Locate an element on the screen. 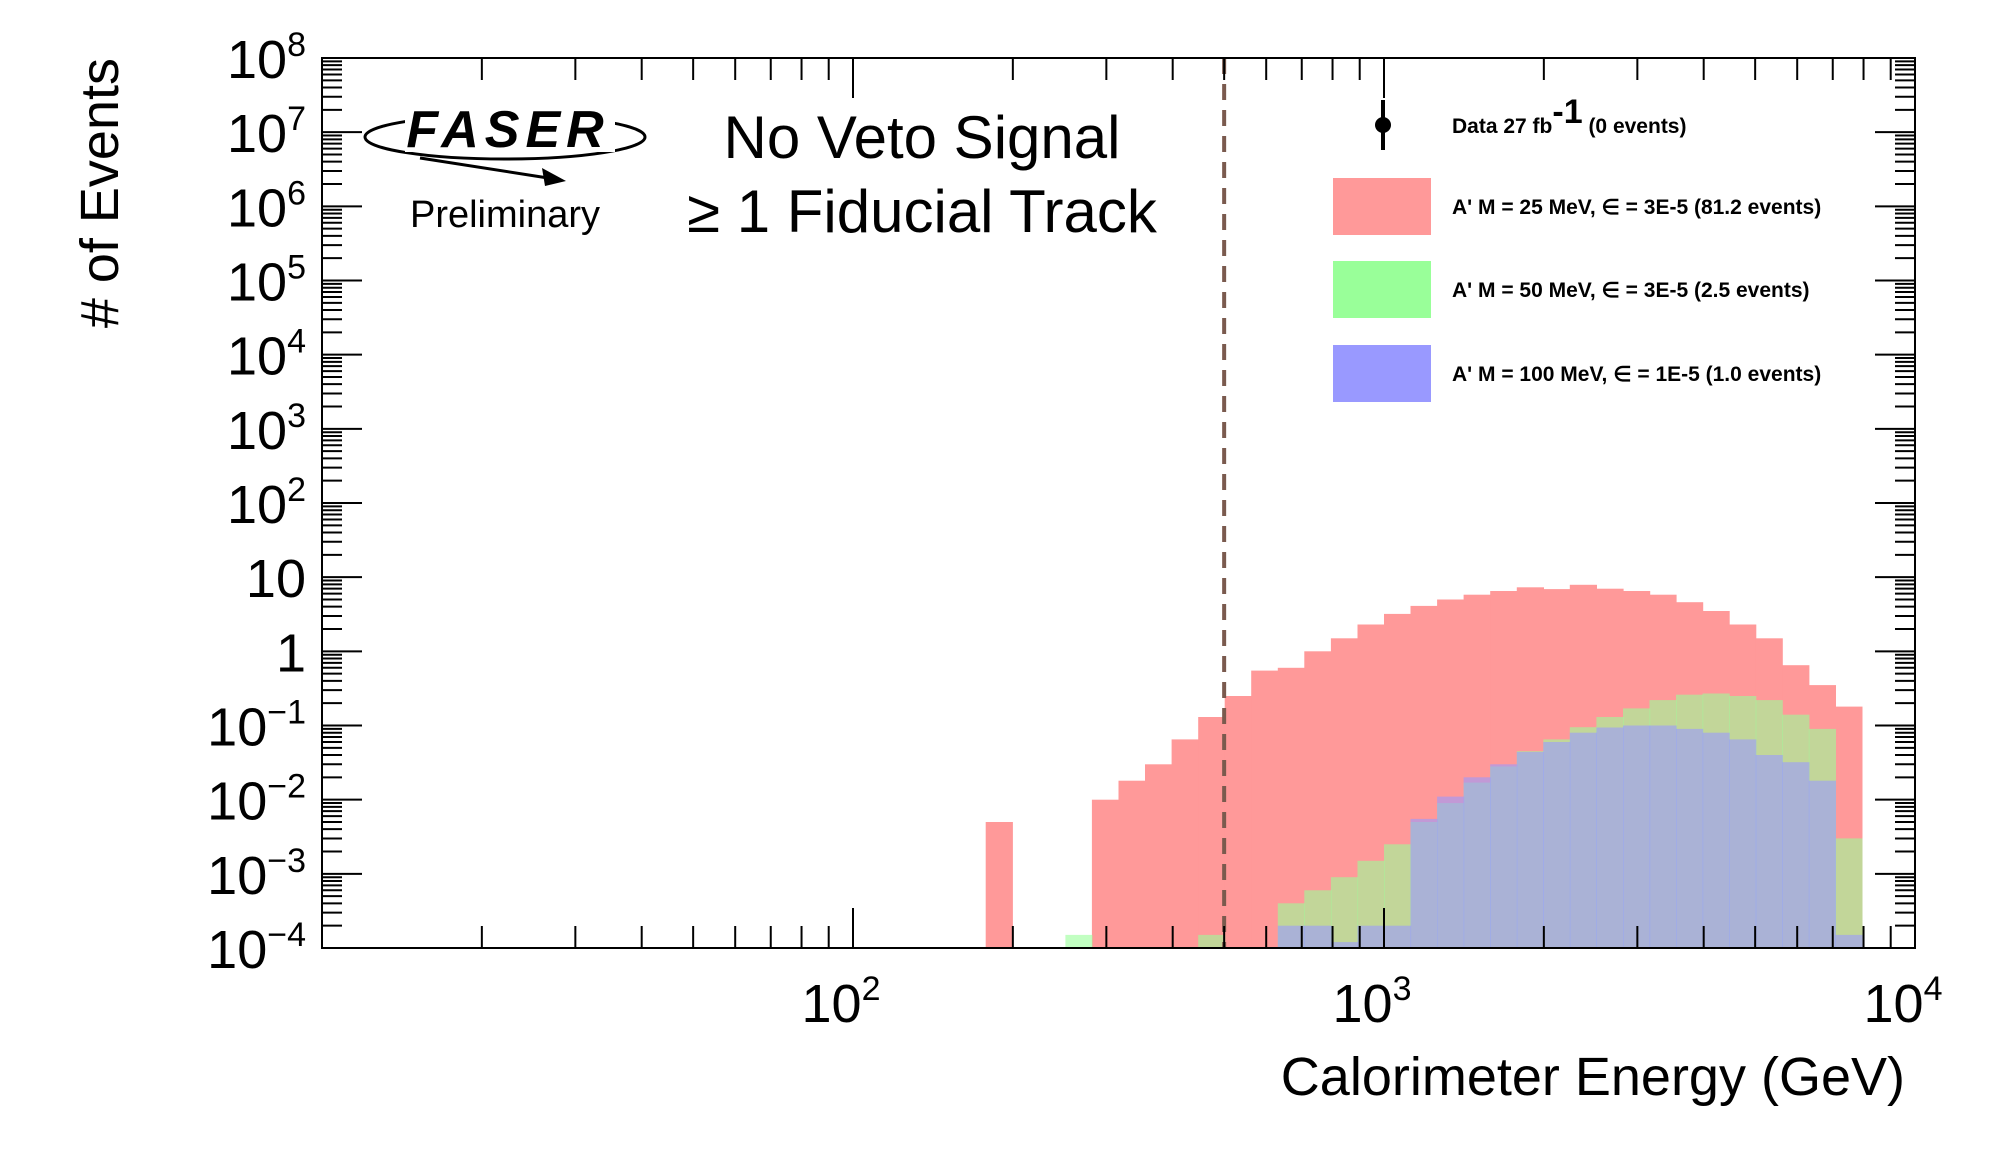  logo-arrow-line is located at coordinates (484, 168).